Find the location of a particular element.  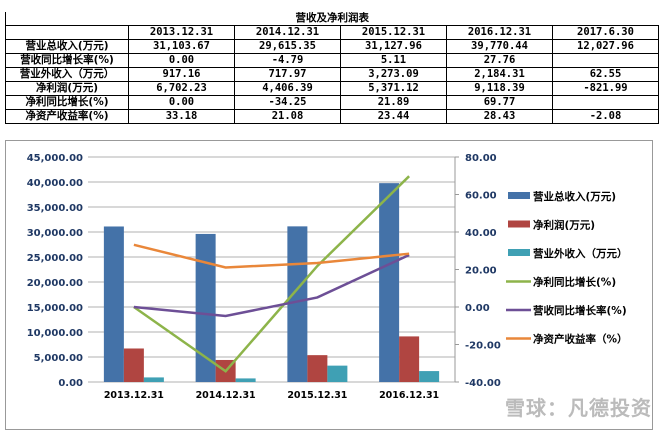

table-cell: 21.89 is located at coordinates (393, 102).